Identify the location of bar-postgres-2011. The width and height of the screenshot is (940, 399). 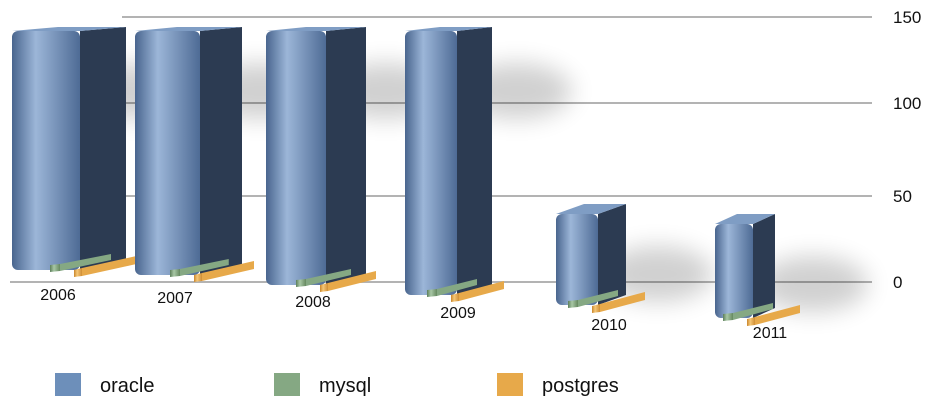
(773, 315).